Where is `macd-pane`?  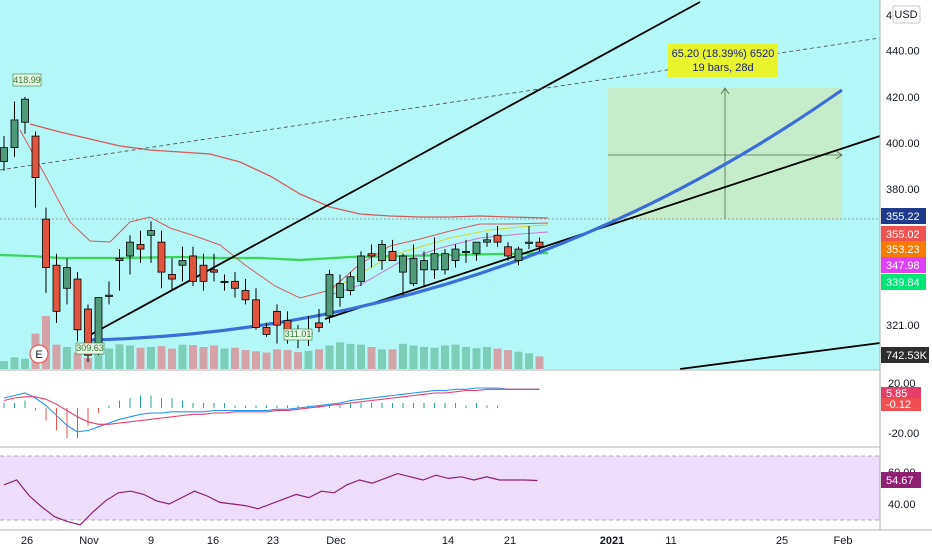 macd-pane is located at coordinates (440, 408).